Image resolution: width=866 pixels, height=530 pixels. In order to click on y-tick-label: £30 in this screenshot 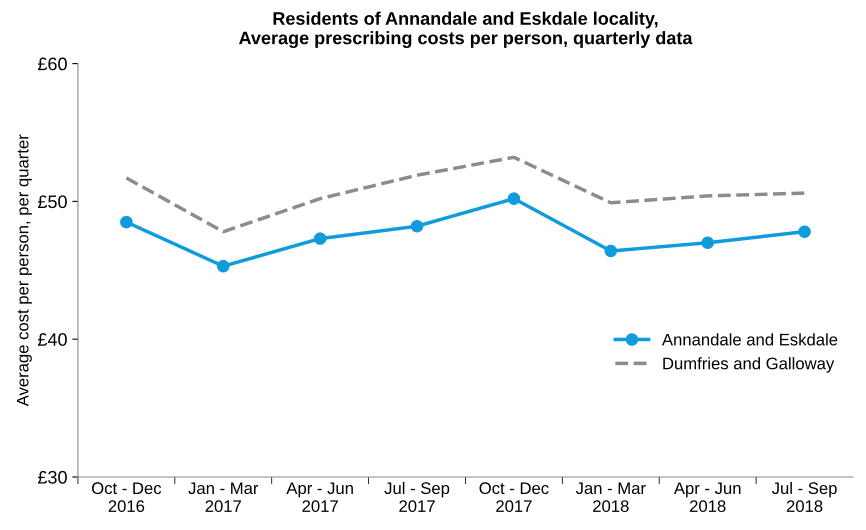, I will do `click(52, 477)`.